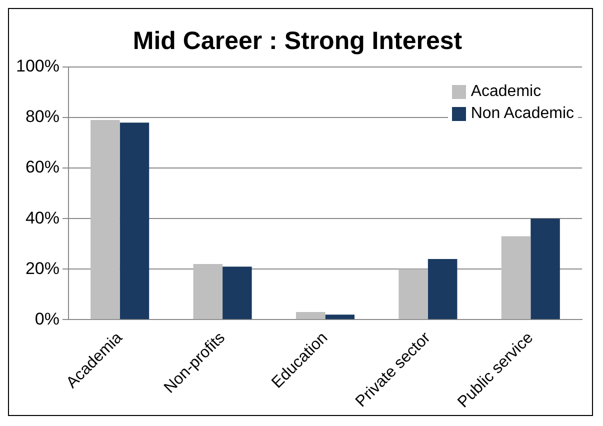 The image size is (603, 426). Describe the element at coordinates (47, 318) in the screenshot. I see `y-tick-label: 0%` at that location.